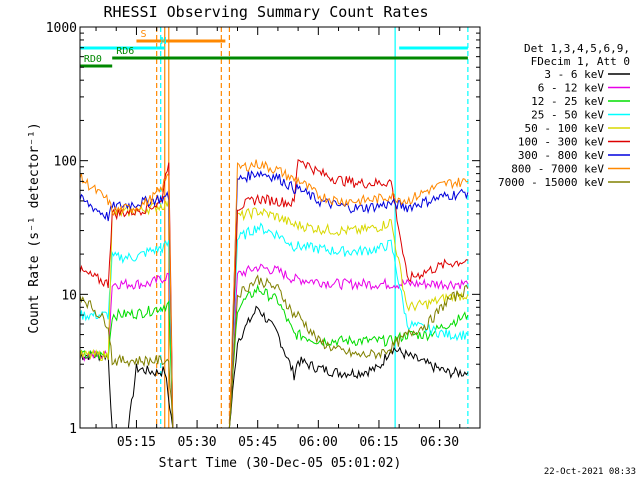  What do you see at coordinates (73, 429) in the screenshot?
I see `y-tick-label: 1` at bounding box center [73, 429].